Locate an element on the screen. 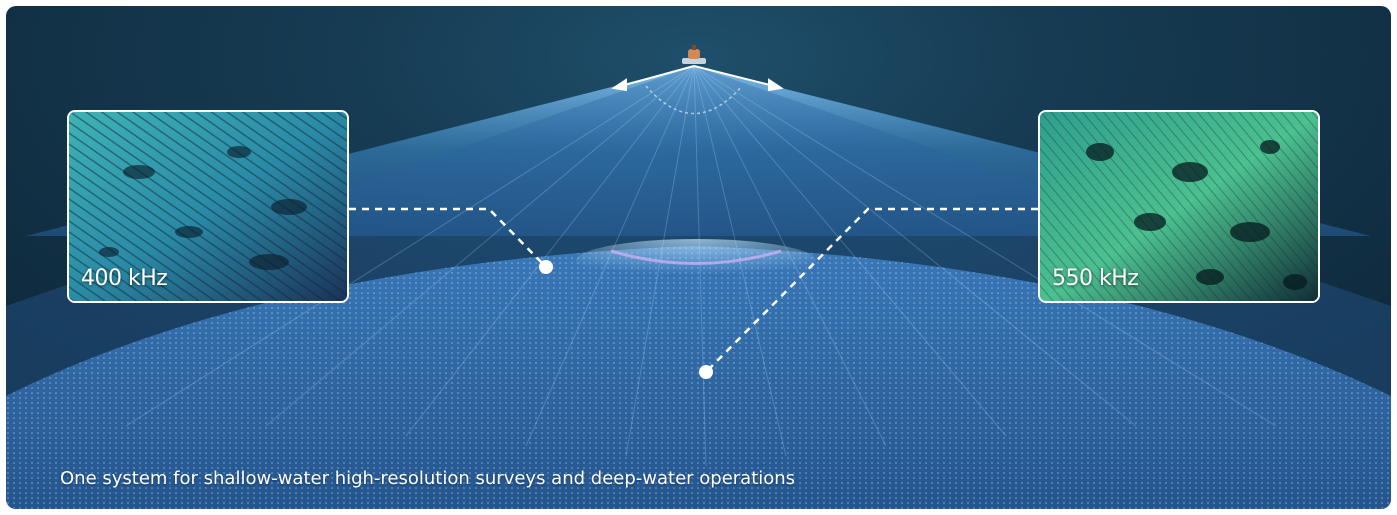 The width and height of the screenshot is (1397, 515). frequency-label-550khz: 550 kHz is located at coordinates (1095, 278).